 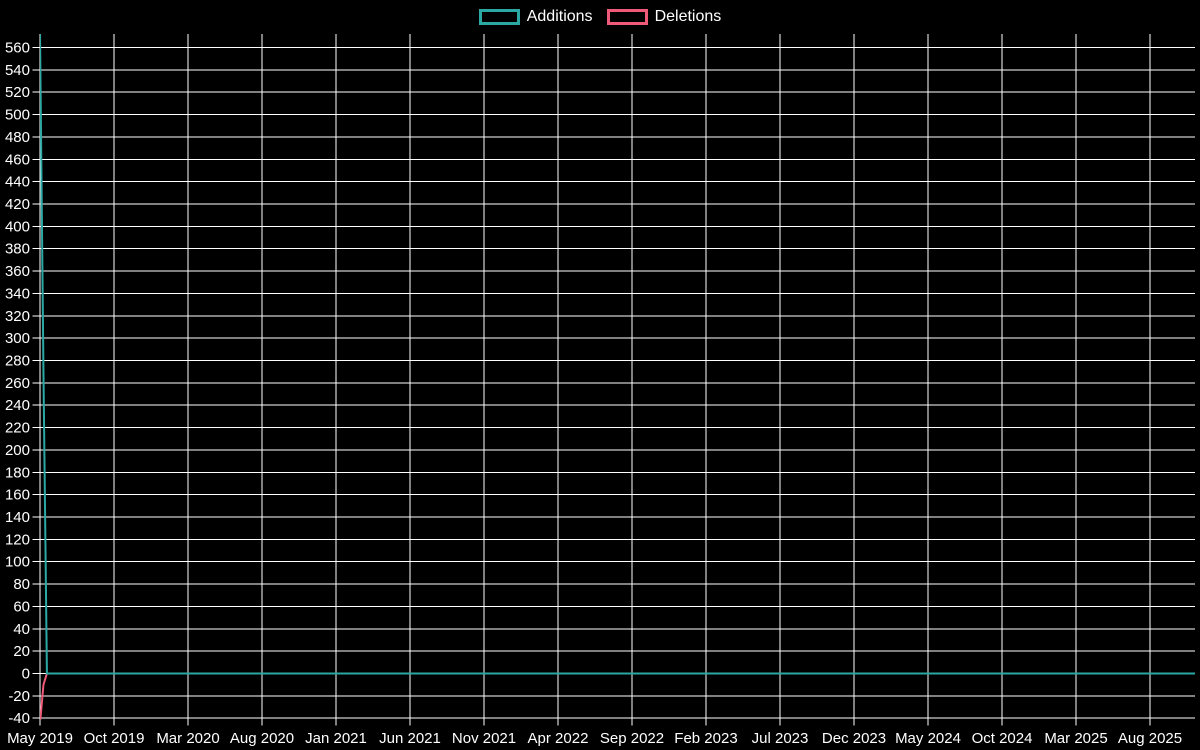 What do you see at coordinates (19, 696) in the screenshot?
I see `svg-text: -20` at bounding box center [19, 696].